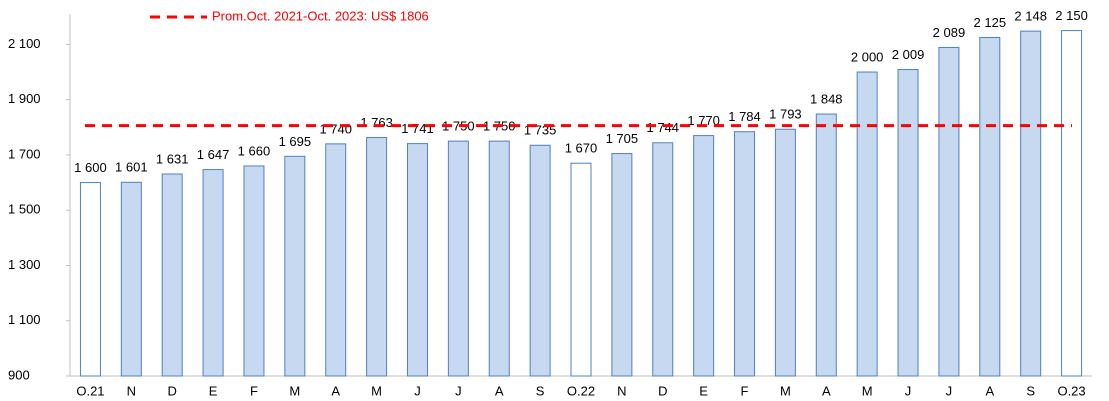 The height and width of the screenshot is (401, 1109). Describe the element at coordinates (90, 390) in the screenshot. I see `x-tick-label: O.21` at that location.